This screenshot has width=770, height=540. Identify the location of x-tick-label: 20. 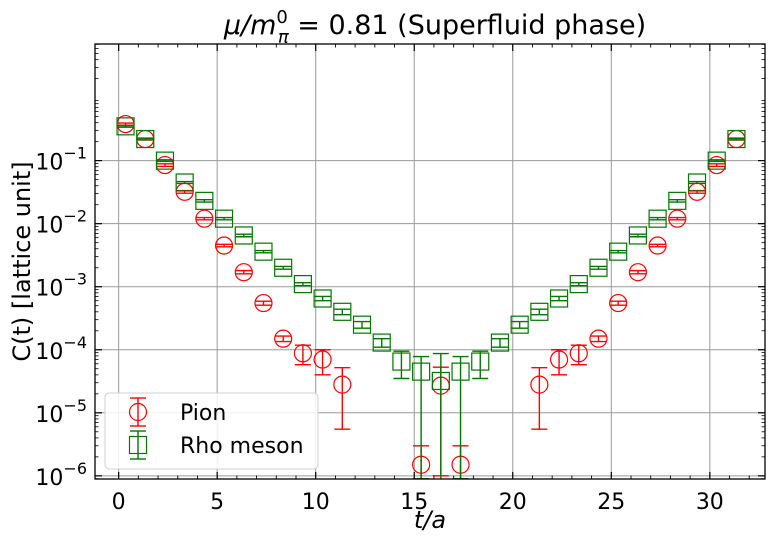
(513, 502).